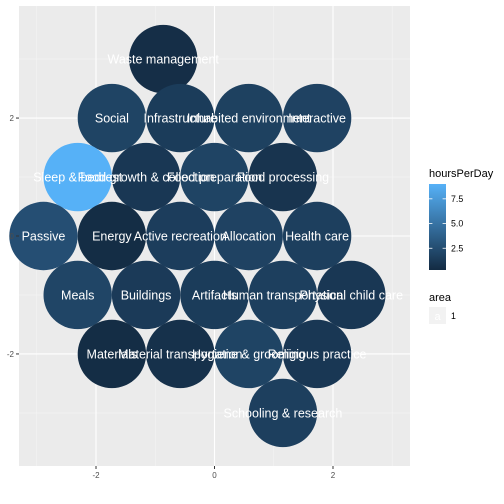  Describe the element at coordinates (12, 118) in the screenshot. I see `y-tick-label: 2` at that location.